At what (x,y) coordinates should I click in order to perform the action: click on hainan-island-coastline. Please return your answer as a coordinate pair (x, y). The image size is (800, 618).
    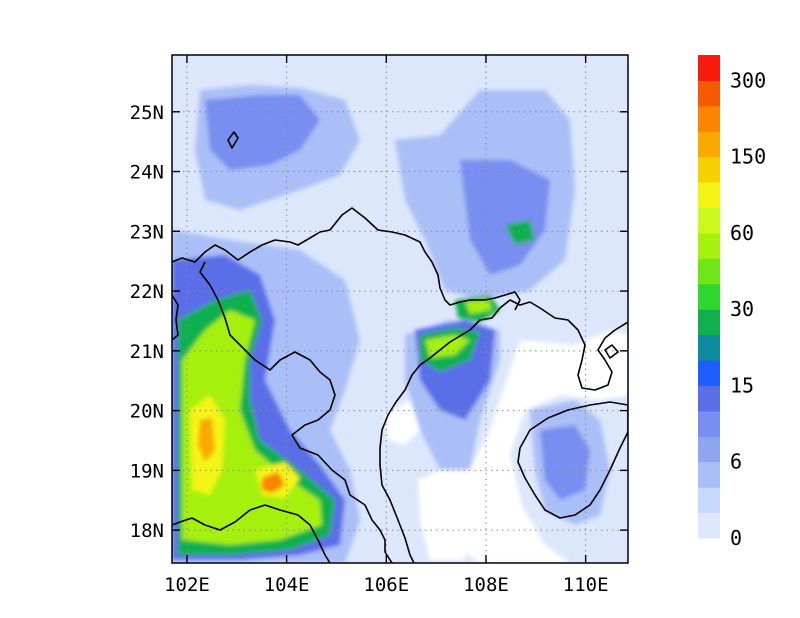
    Looking at the image, I should click on (572, 460).